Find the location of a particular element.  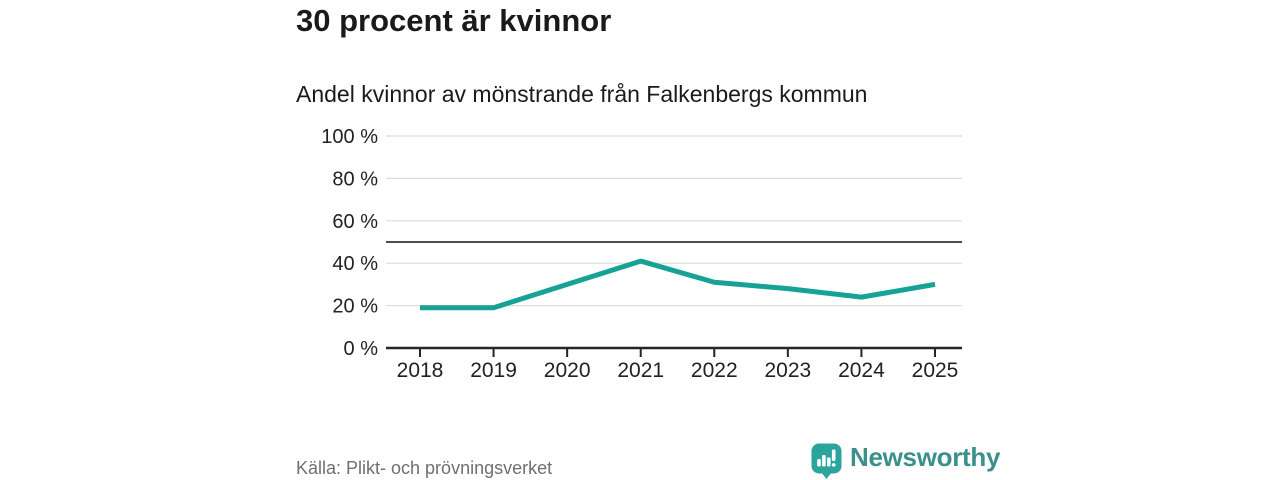

chart-title: 30 procent är kvinnor is located at coordinates (454, 20).